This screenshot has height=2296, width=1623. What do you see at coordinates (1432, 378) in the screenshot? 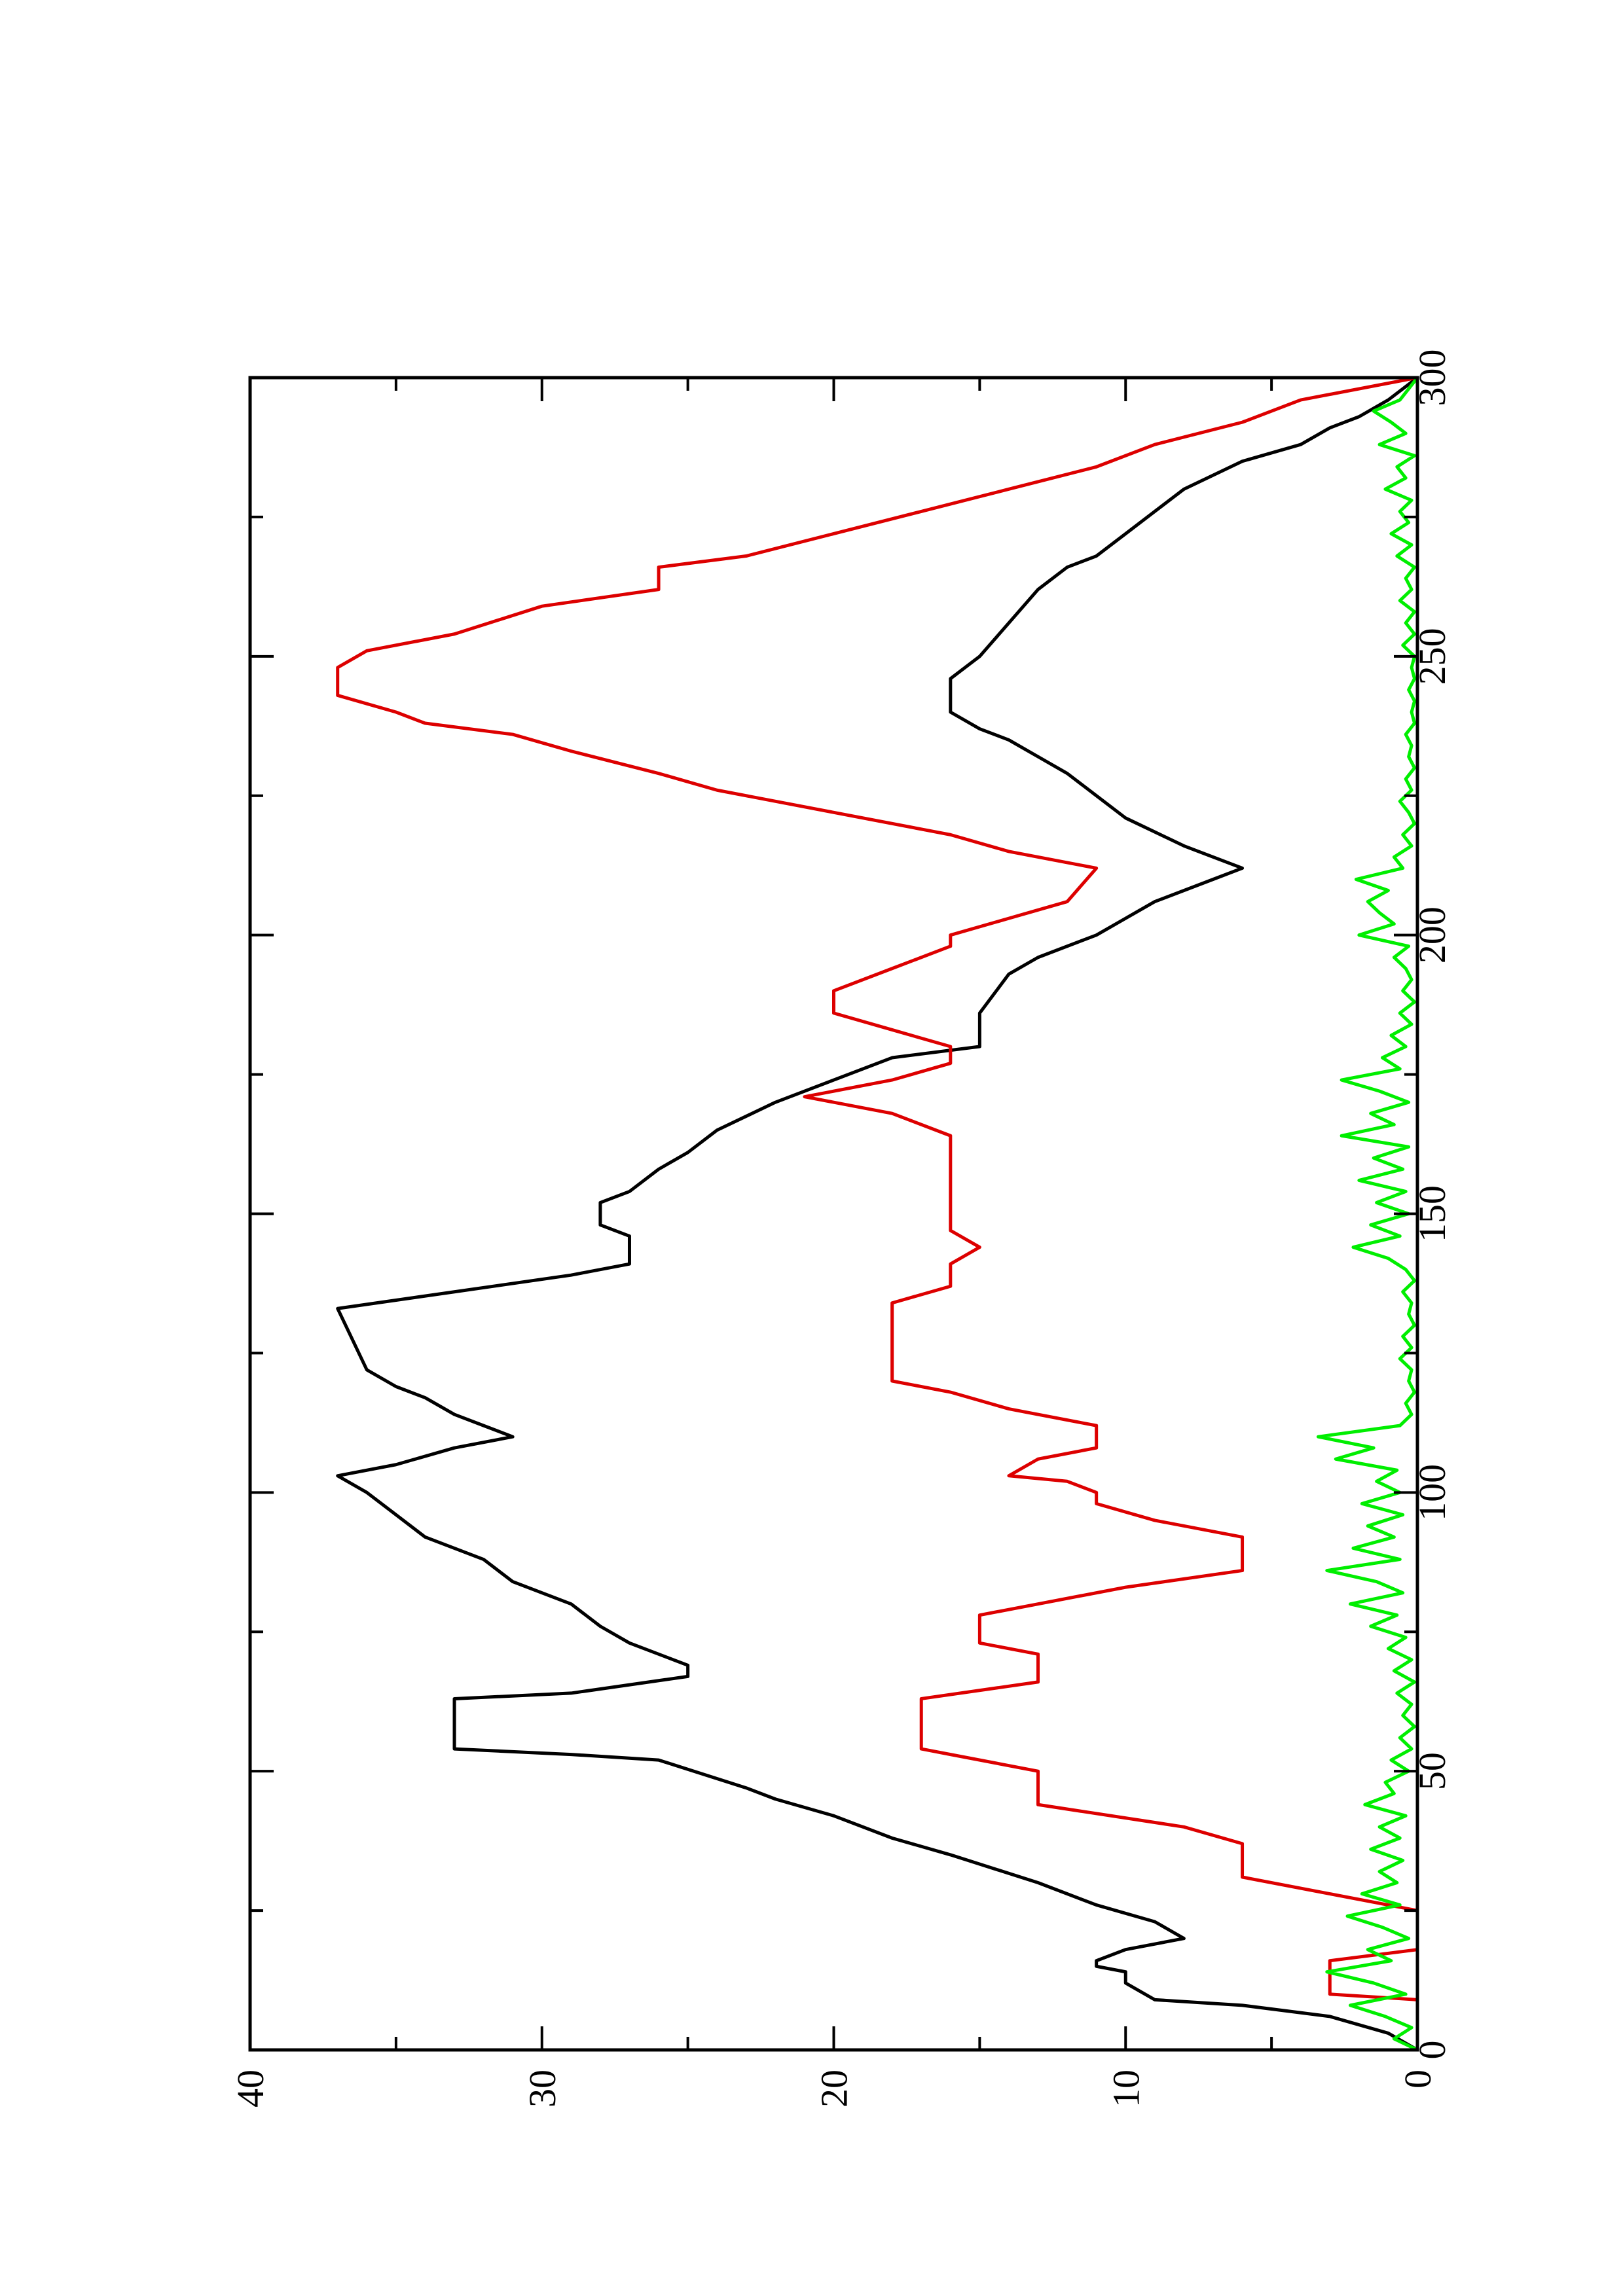
I see `x-tick-label: 300` at bounding box center [1432, 378].